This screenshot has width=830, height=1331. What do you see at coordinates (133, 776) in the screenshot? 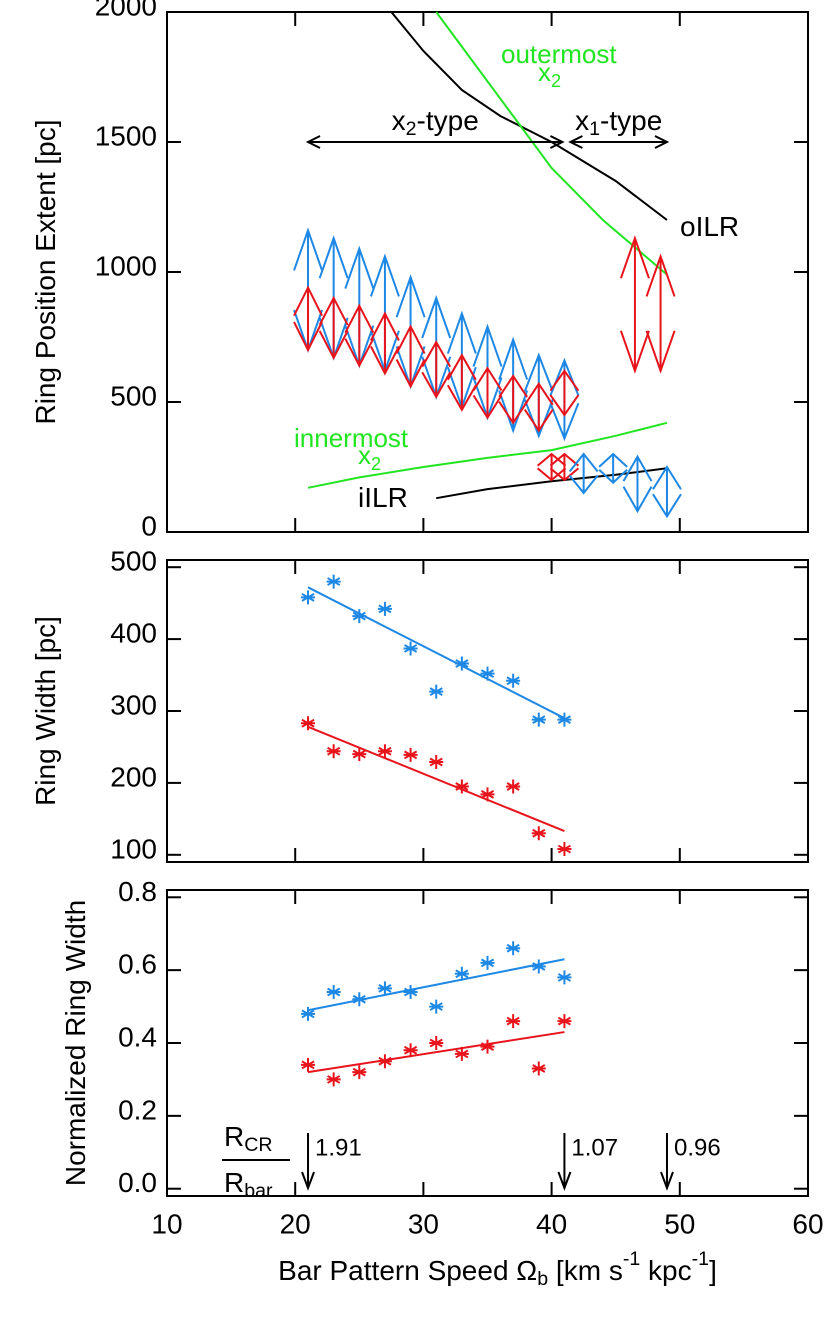
I see `y-tick-label: 200` at bounding box center [133, 776].